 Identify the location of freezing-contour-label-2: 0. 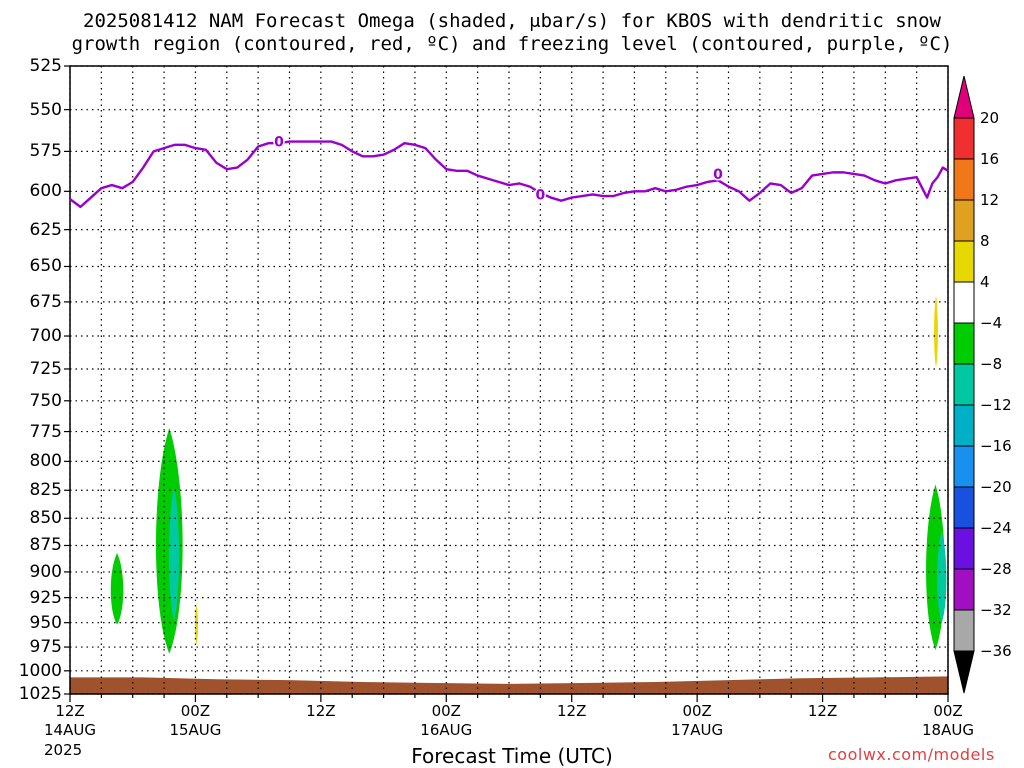
(718, 175).